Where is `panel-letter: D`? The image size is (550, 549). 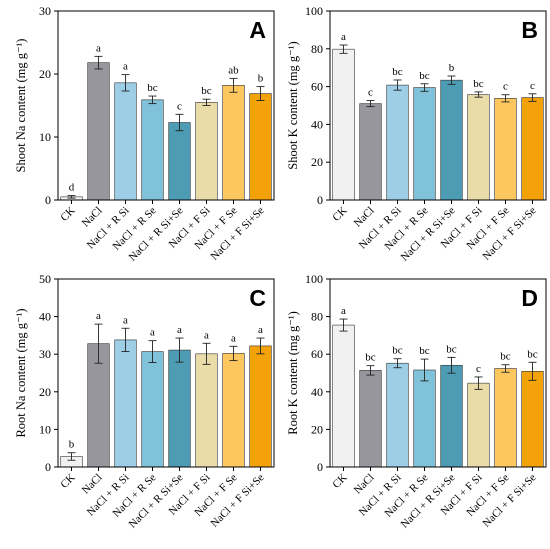 panel-letter: D is located at coordinates (529, 298).